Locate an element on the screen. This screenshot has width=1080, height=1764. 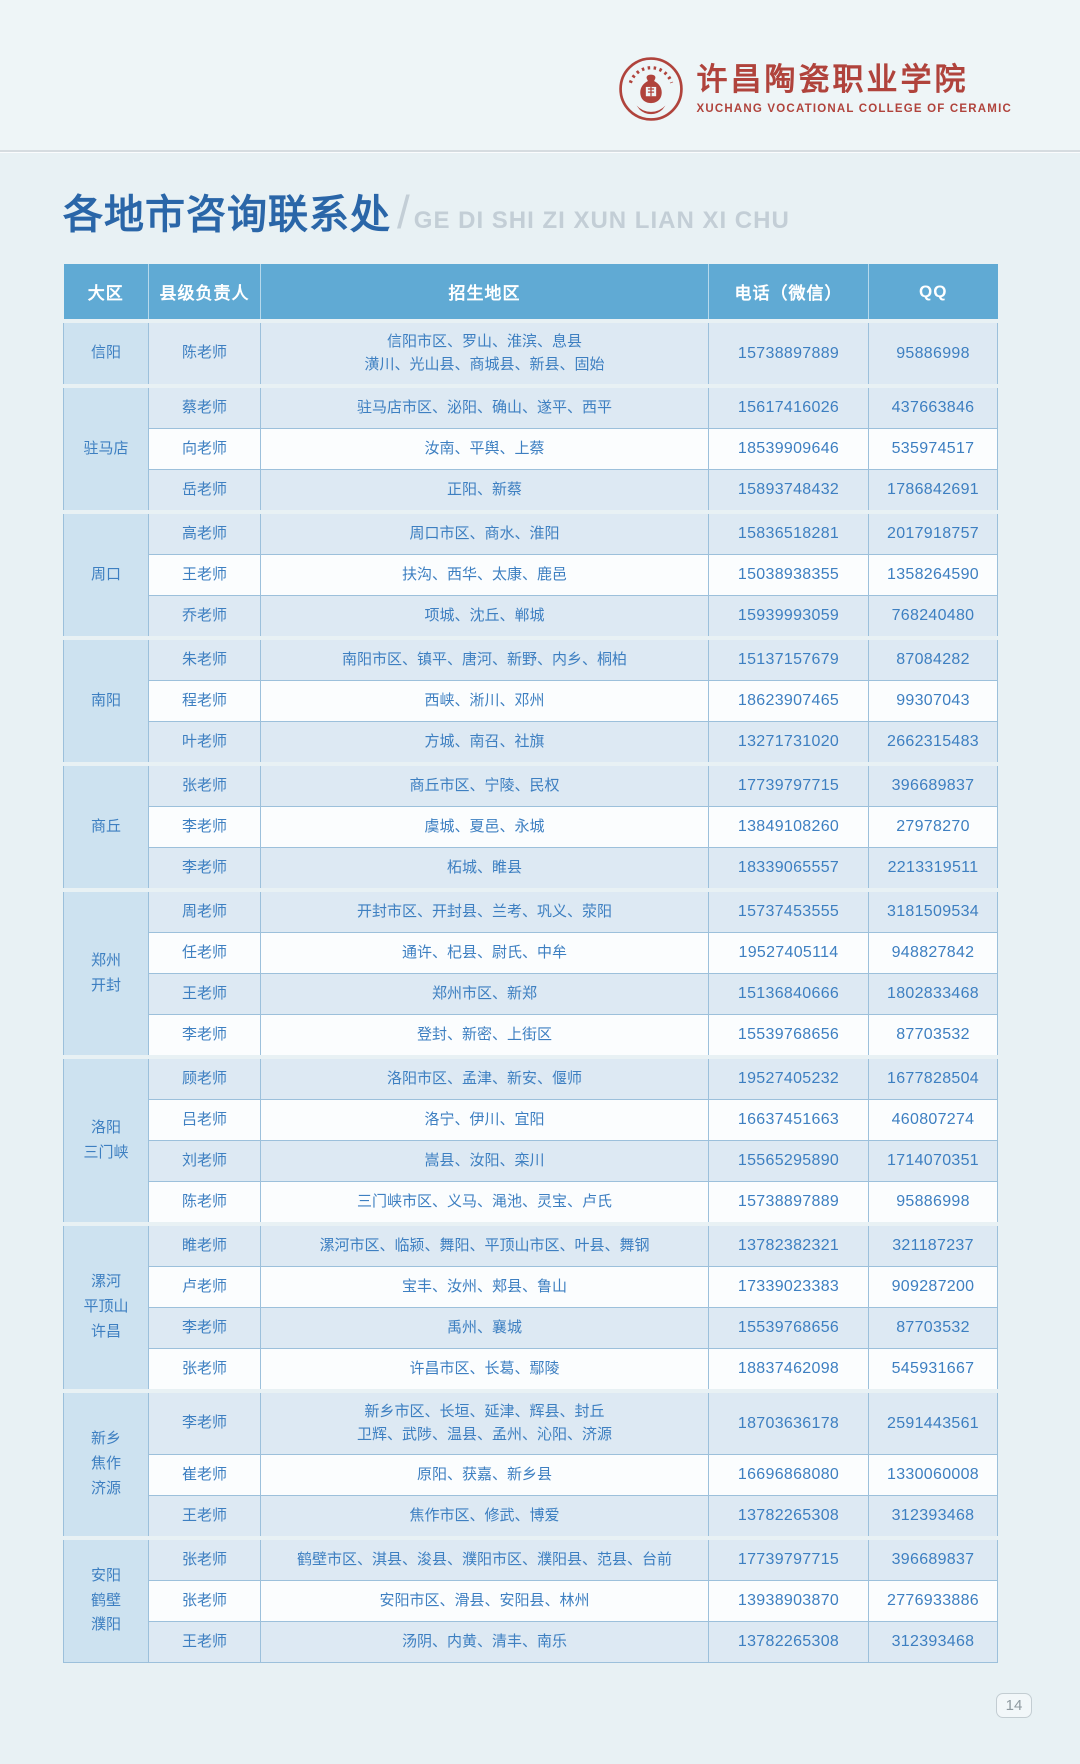
qq-cell: 460807274 is located at coordinates (933, 1120).